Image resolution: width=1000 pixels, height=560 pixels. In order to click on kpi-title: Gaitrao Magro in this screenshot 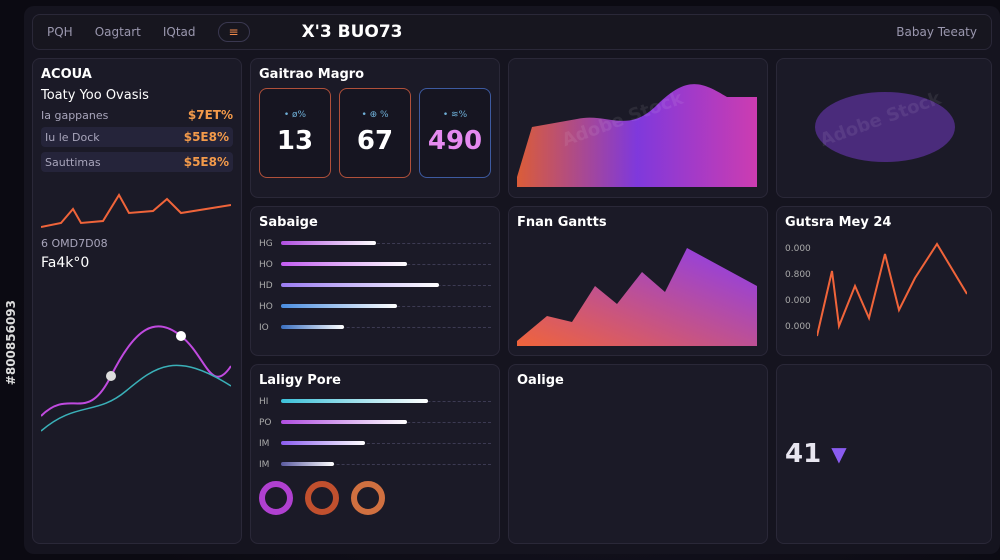, I will do `click(312, 74)`.